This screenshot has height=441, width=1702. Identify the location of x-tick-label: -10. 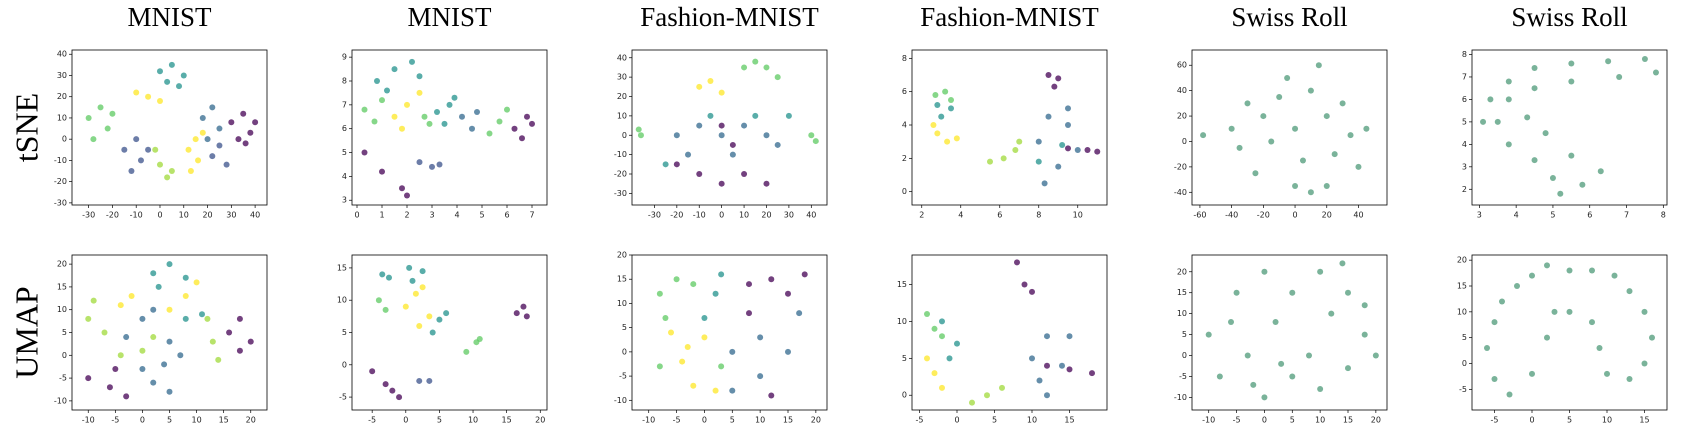
(648, 420).